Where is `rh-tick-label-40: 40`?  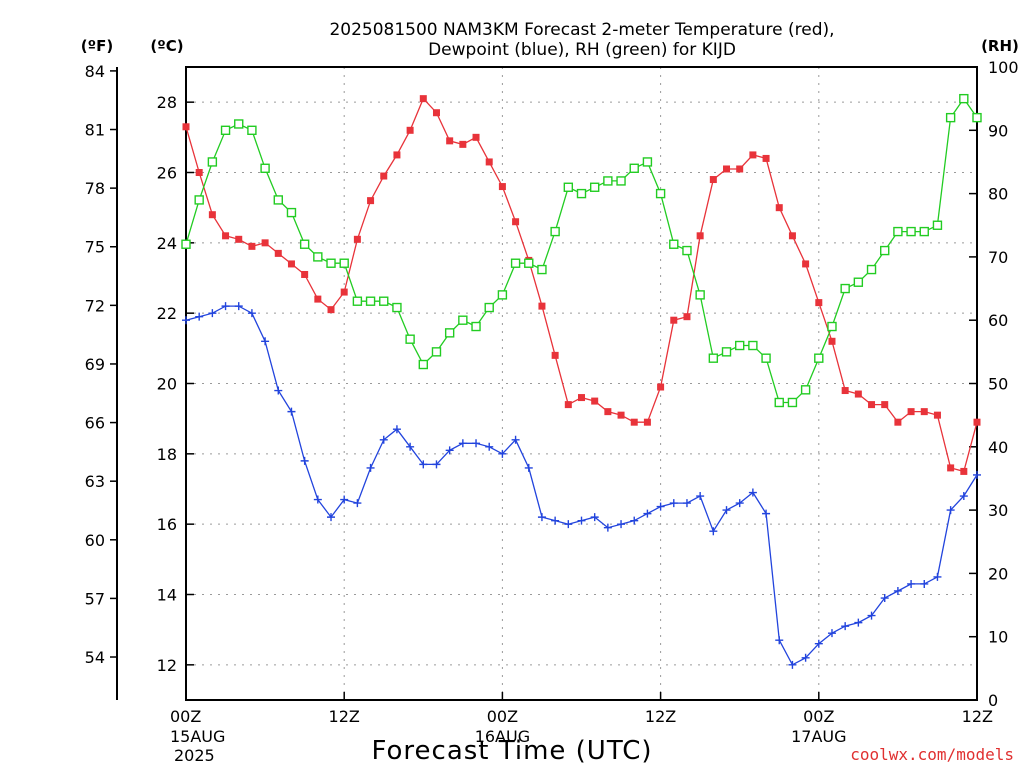 rh-tick-label-40: 40 is located at coordinates (998, 447).